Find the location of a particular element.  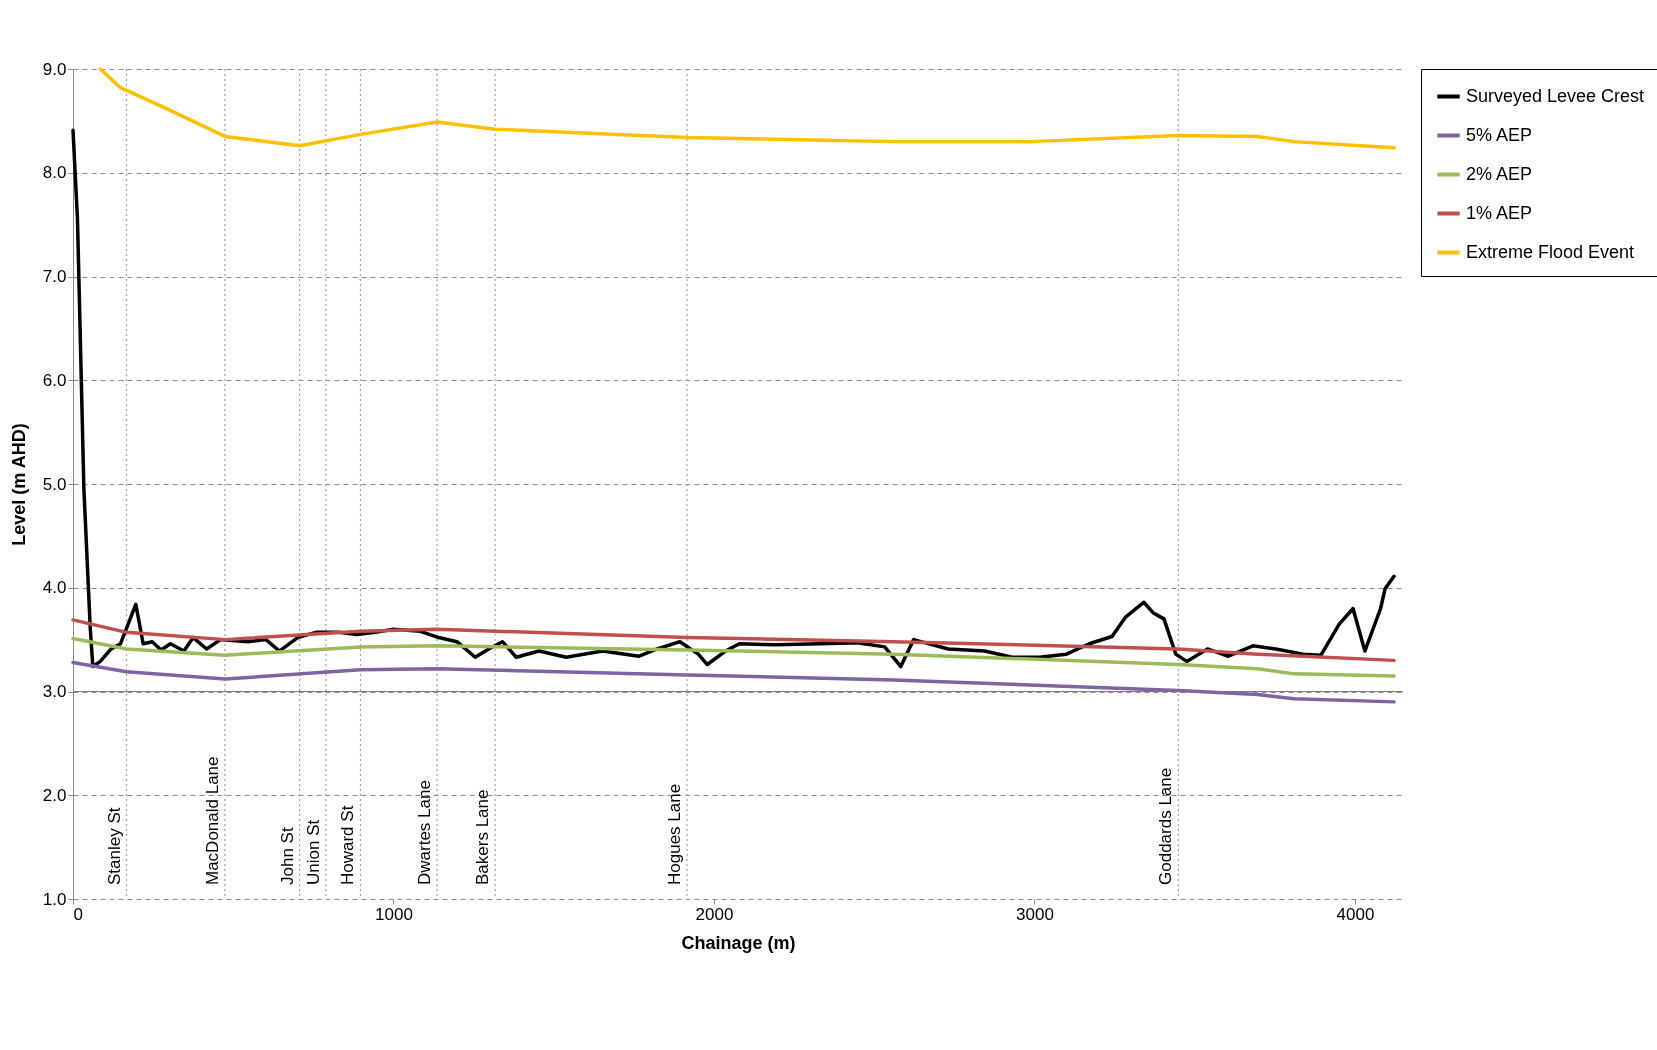

ref-line-label: Dwartes Lane is located at coordinates (425, 832).